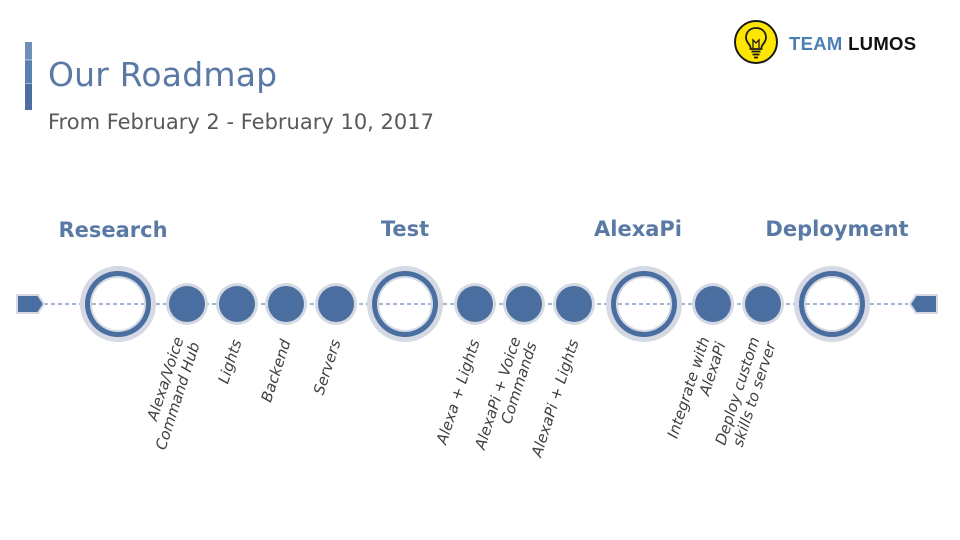 The image size is (960, 540). What do you see at coordinates (241, 122) in the screenshot?
I see `page-subtitle: From February 2 - February 10, 2017` at bounding box center [241, 122].